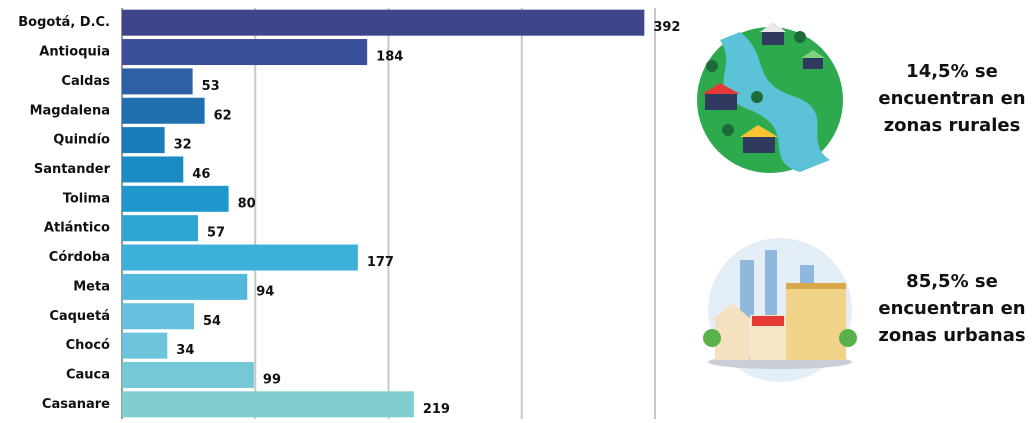 The height and width of the screenshot is (423, 1033). I want to click on note-text: 14,5% se, so click(952, 71).